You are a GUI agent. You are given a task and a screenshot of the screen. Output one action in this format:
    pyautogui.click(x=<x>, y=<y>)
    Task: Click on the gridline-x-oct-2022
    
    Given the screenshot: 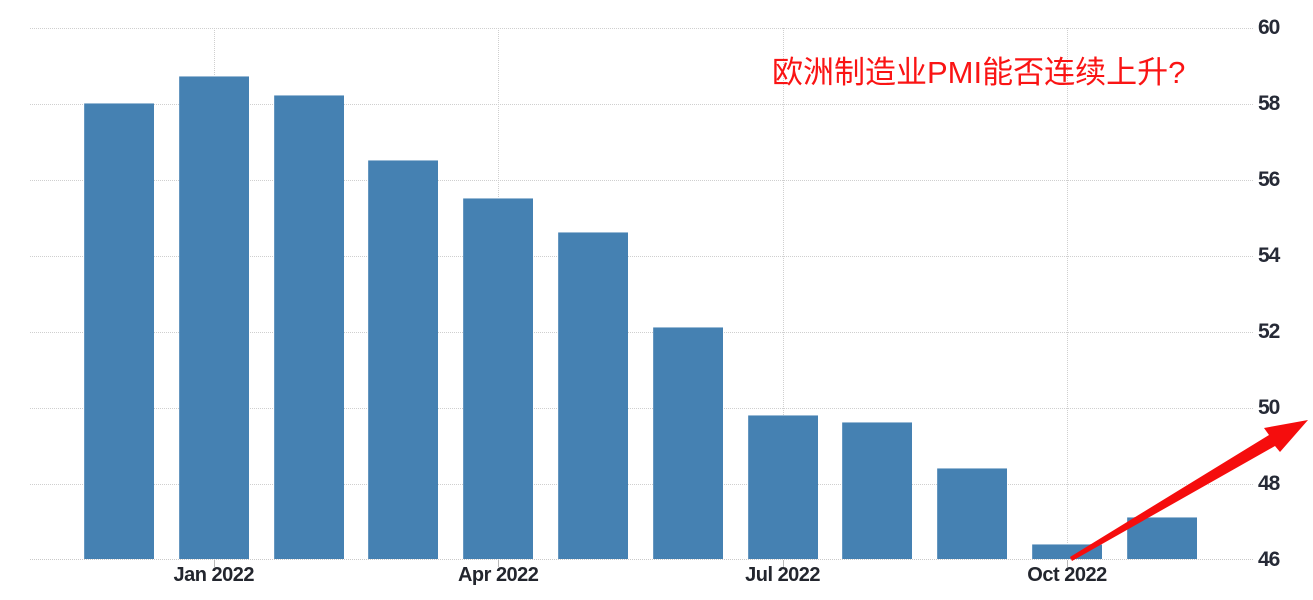 What is the action you would take?
    pyautogui.click(x=1067, y=293)
    